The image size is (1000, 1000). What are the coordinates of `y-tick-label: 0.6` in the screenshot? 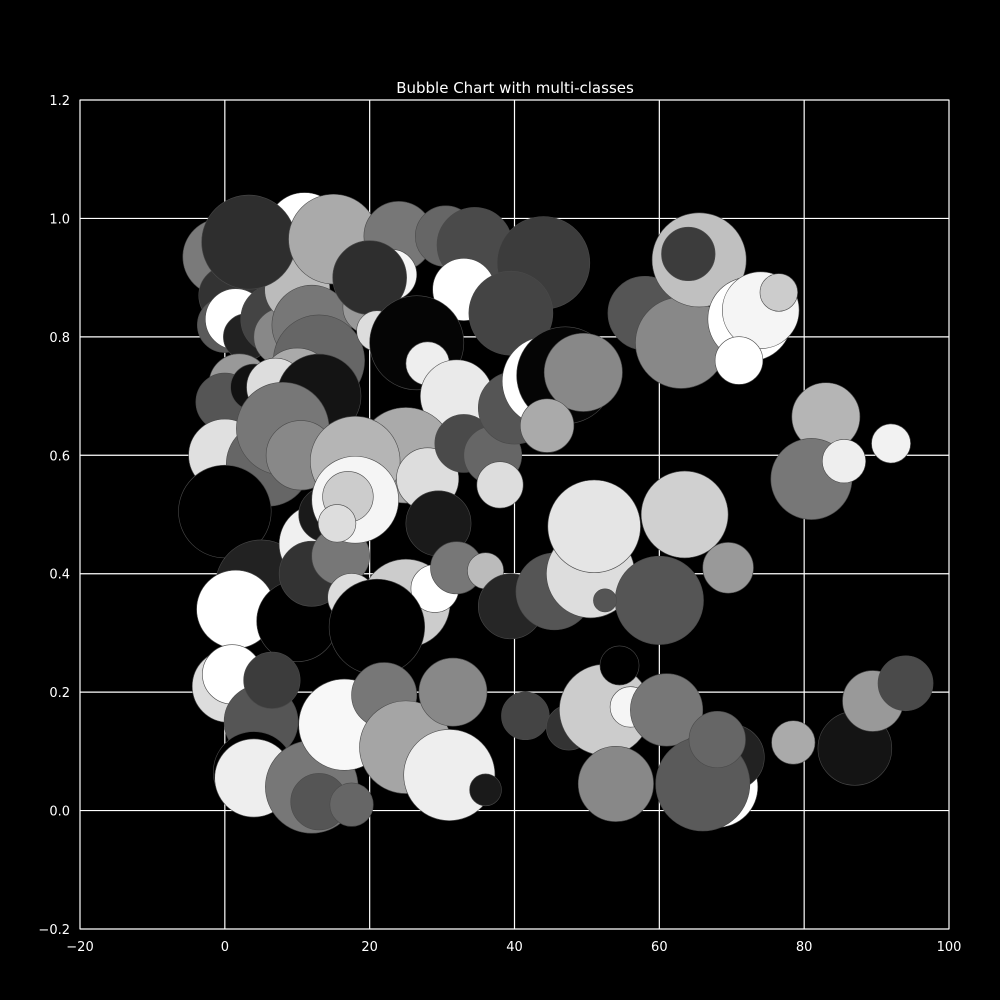 It's located at (59, 456).